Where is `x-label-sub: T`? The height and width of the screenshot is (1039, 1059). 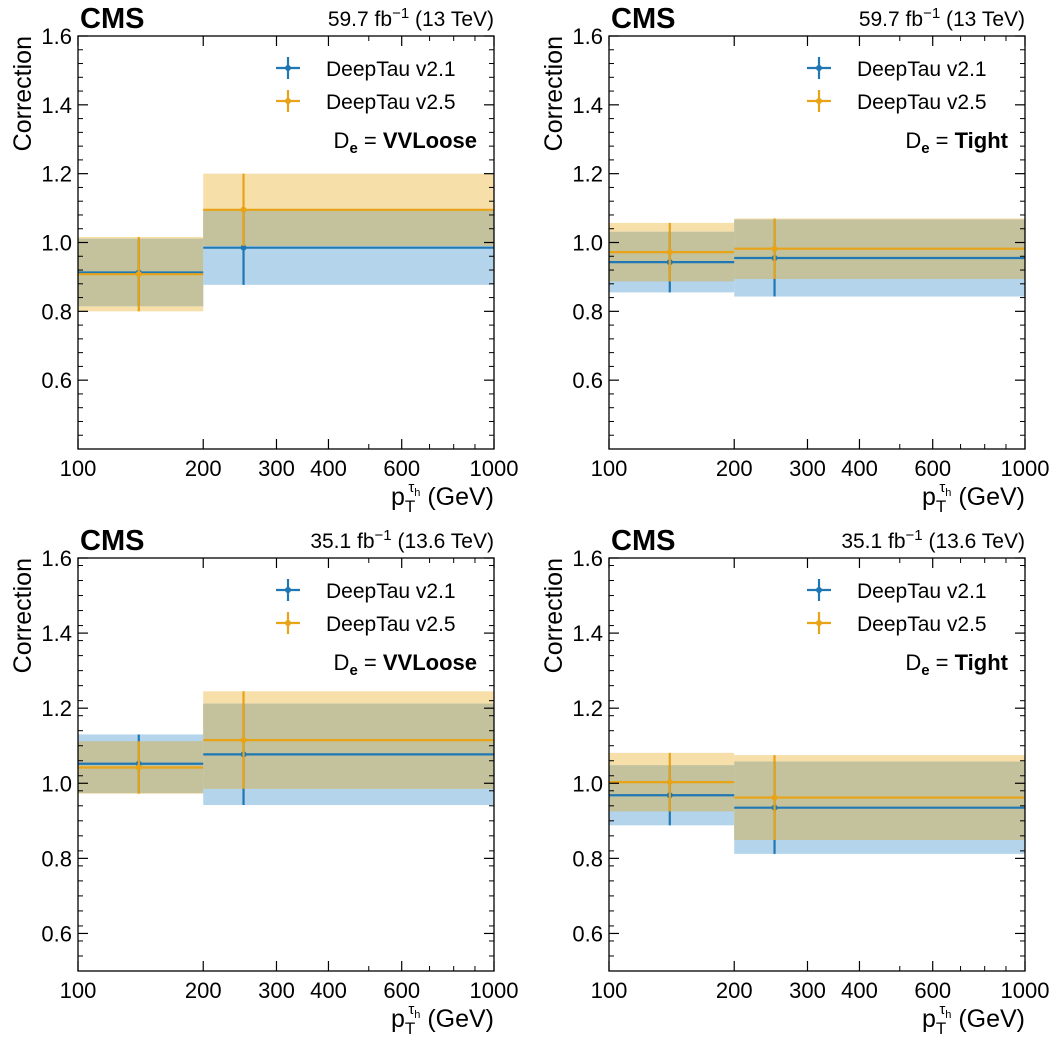
x-label-sub: T is located at coordinates (410, 1028).